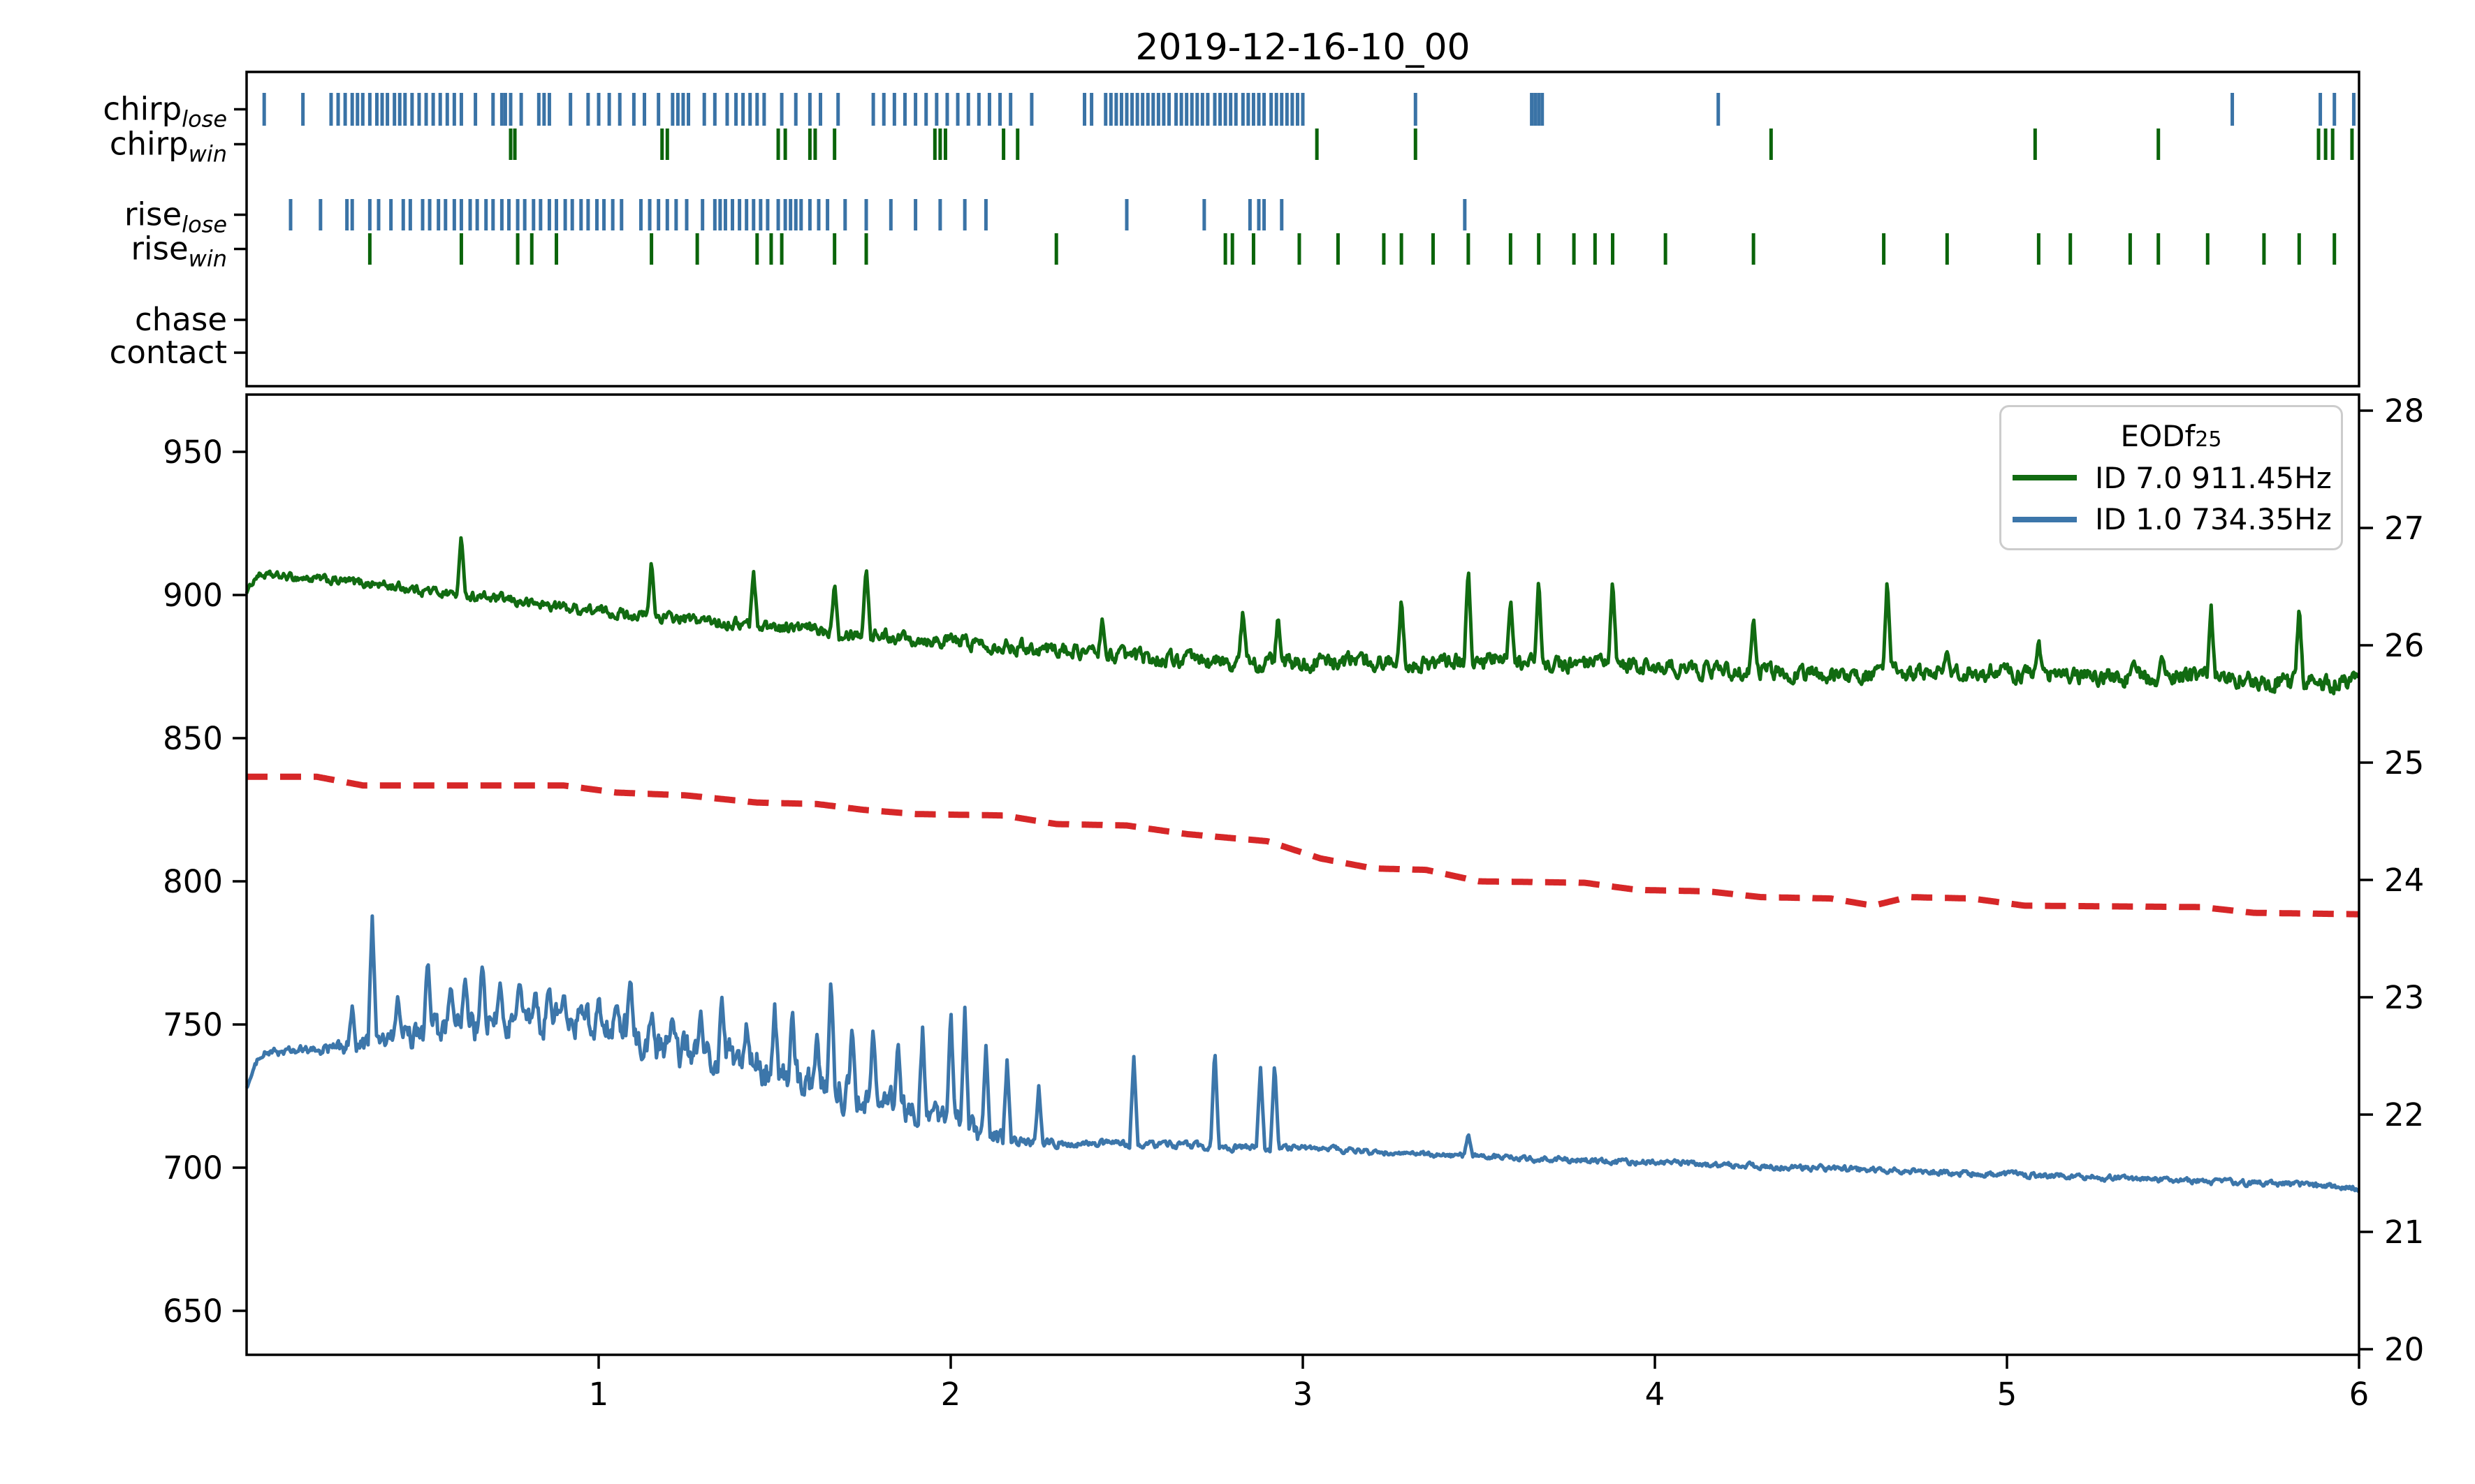 The image size is (2475, 1484). Describe the element at coordinates (2213, 519) in the screenshot. I see `legend-entry-label: ID 1.0 734.35Hz` at that location.